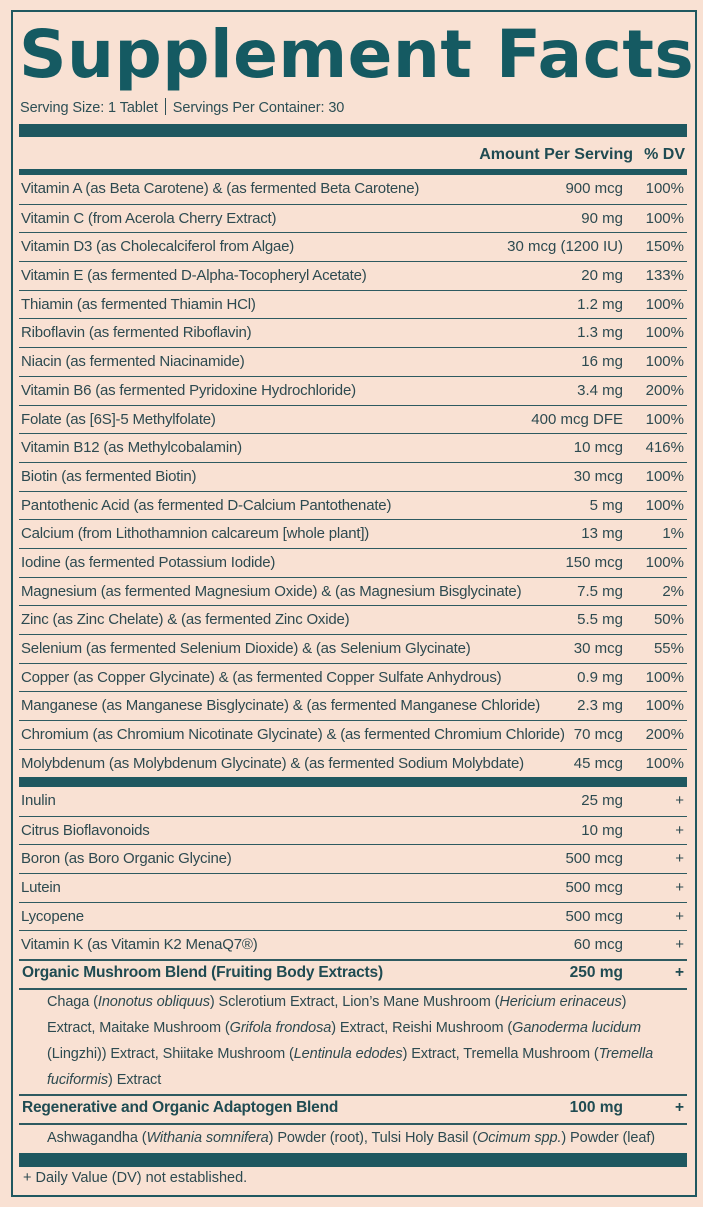  What do you see at coordinates (135, 1080) in the screenshot?
I see `description-text: ) Extract` at bounding box center [135, 1080].